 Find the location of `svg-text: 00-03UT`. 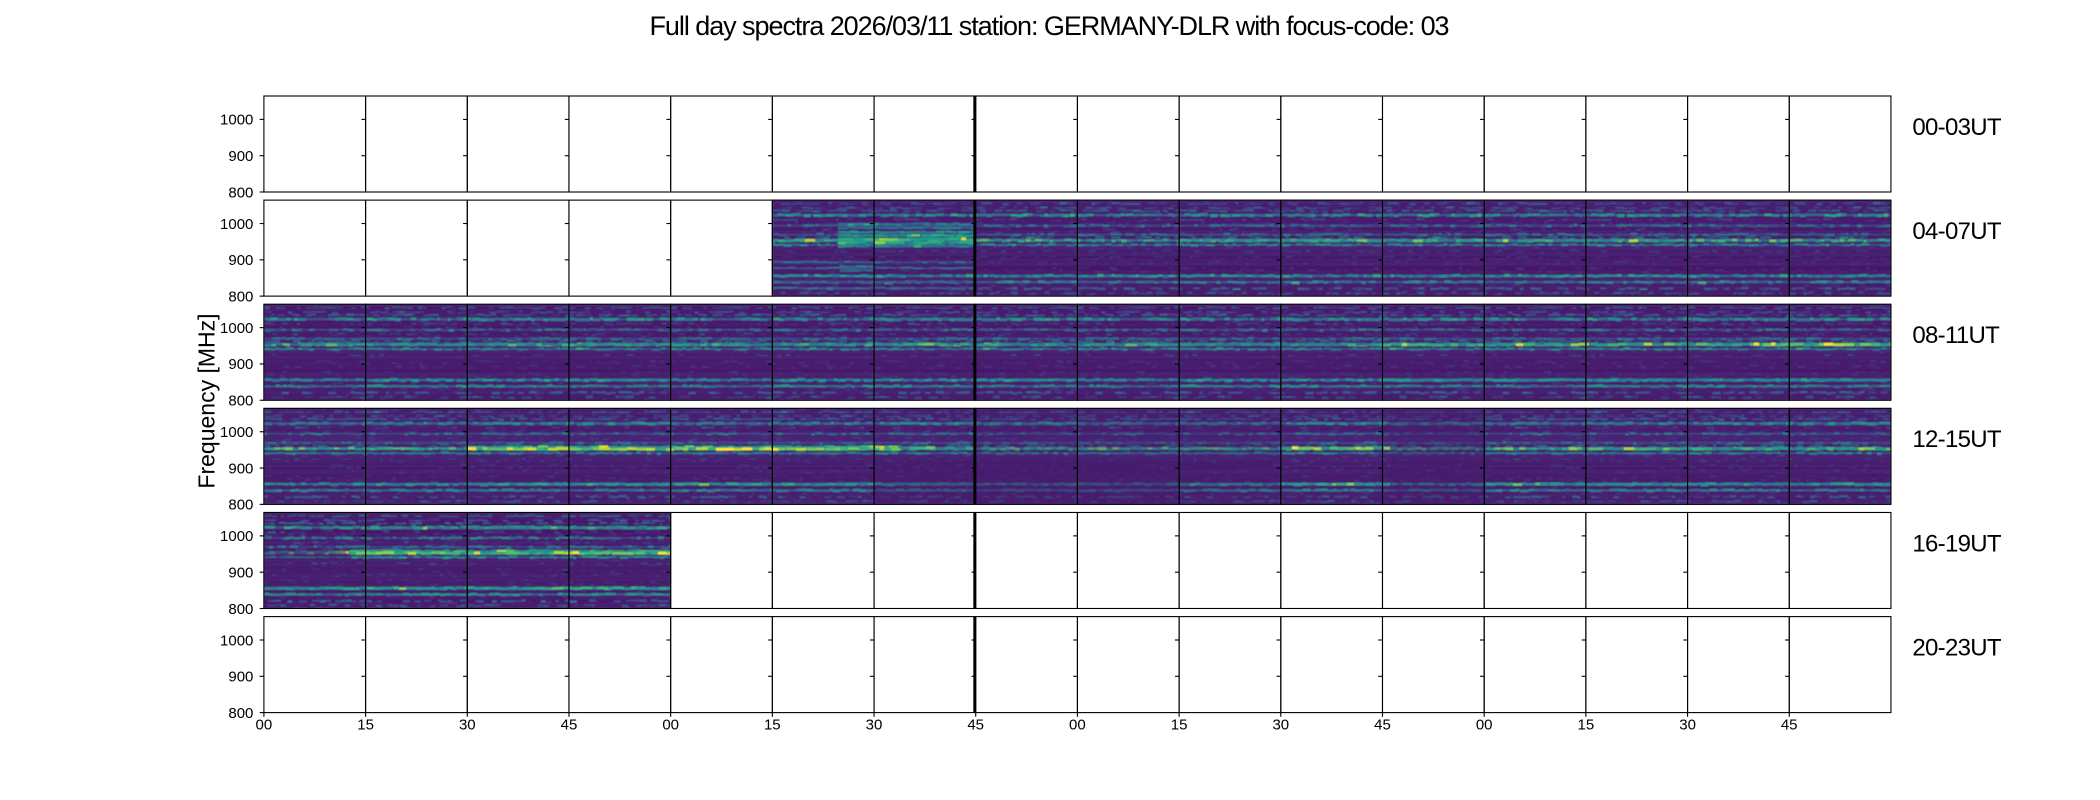

svg-text: 00-03UT is located at coordinates (1957, 127).